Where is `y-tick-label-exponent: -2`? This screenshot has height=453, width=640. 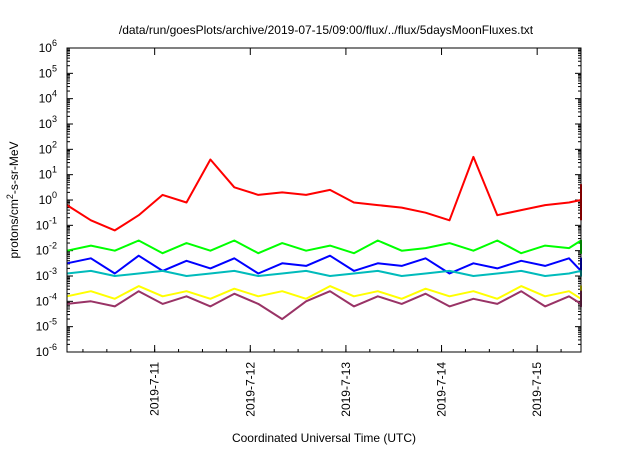
y-tick-label-exponent: -2 is located at coordinates (53, 246).